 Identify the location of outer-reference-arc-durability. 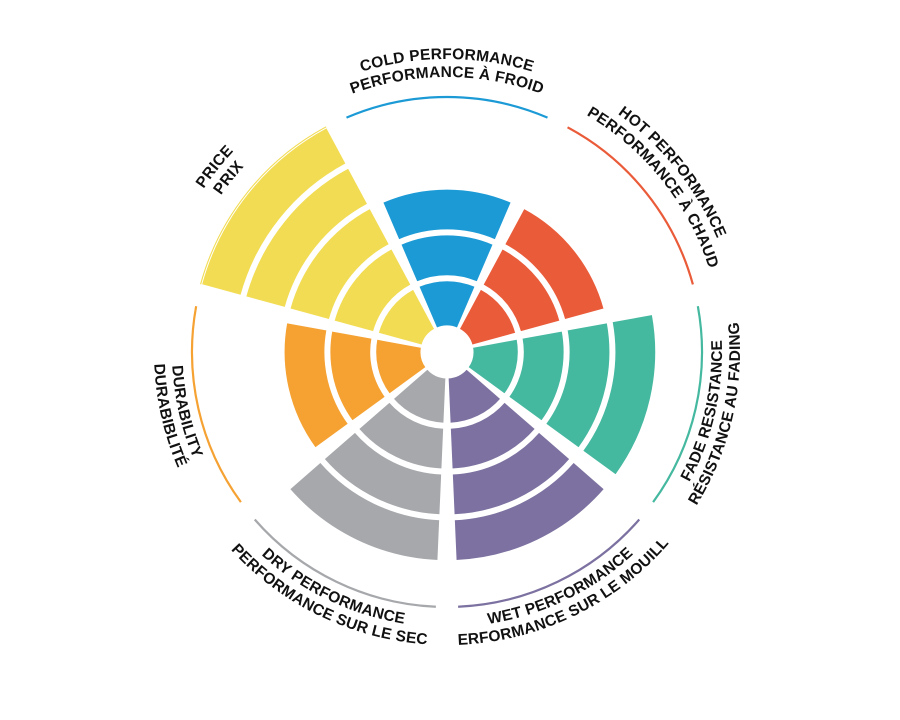
(216, 404).